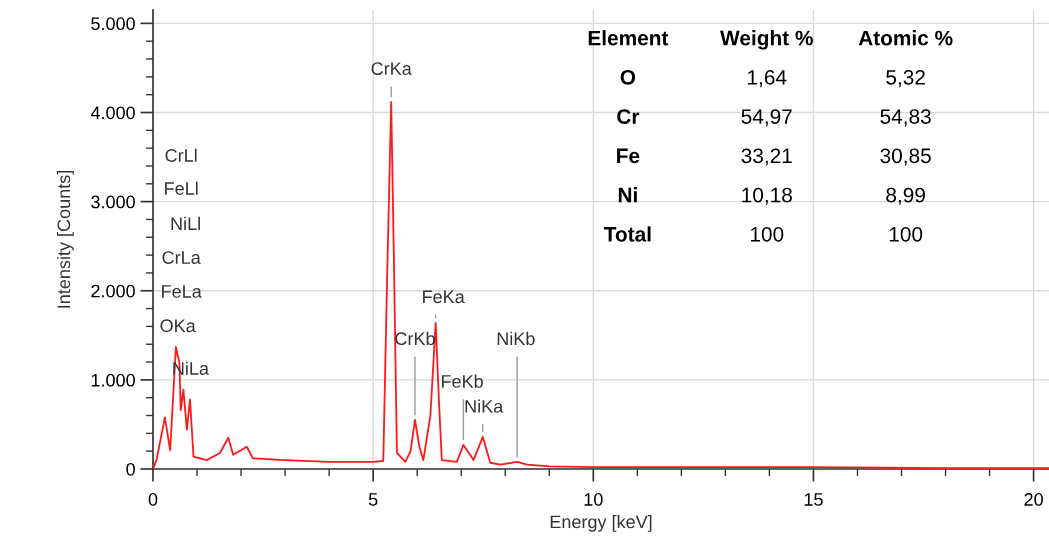 Image resolution: width=1049 pixels, height=559 pixels. I want to click on annotation: NiKb, so click(516, 338).